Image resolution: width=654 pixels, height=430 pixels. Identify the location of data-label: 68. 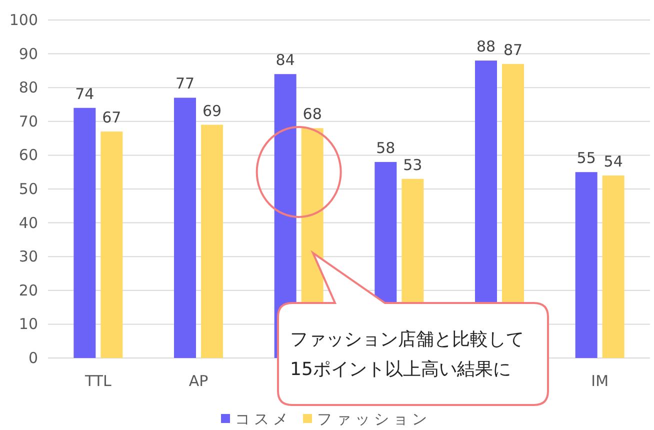
(312, 114).